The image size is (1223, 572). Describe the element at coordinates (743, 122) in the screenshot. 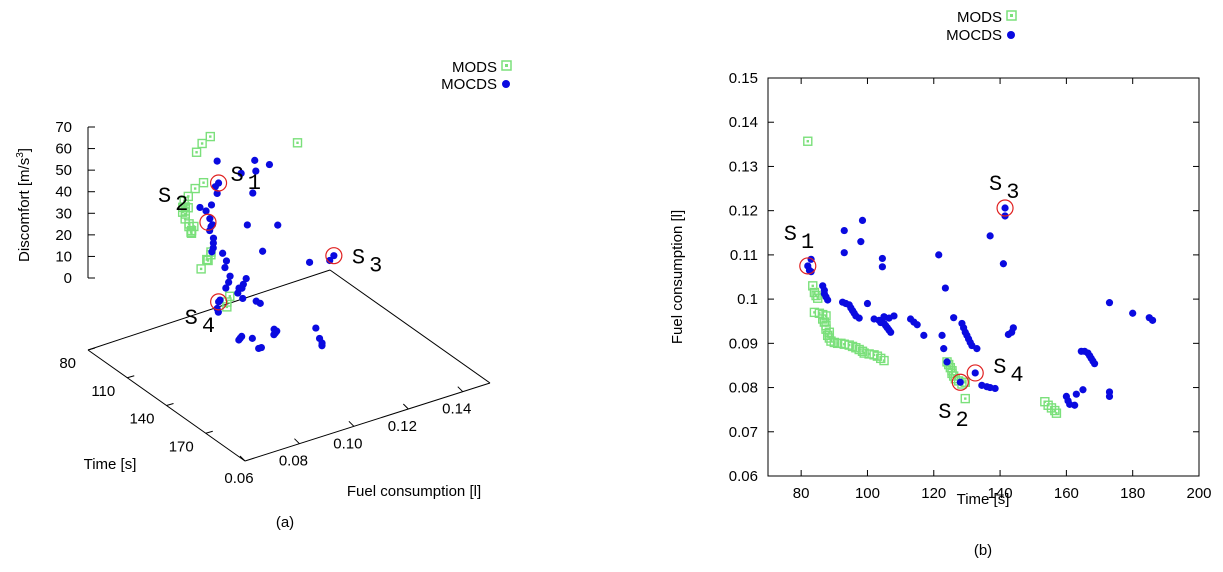

I see `b-y-tick-label: 0.14` at that location.